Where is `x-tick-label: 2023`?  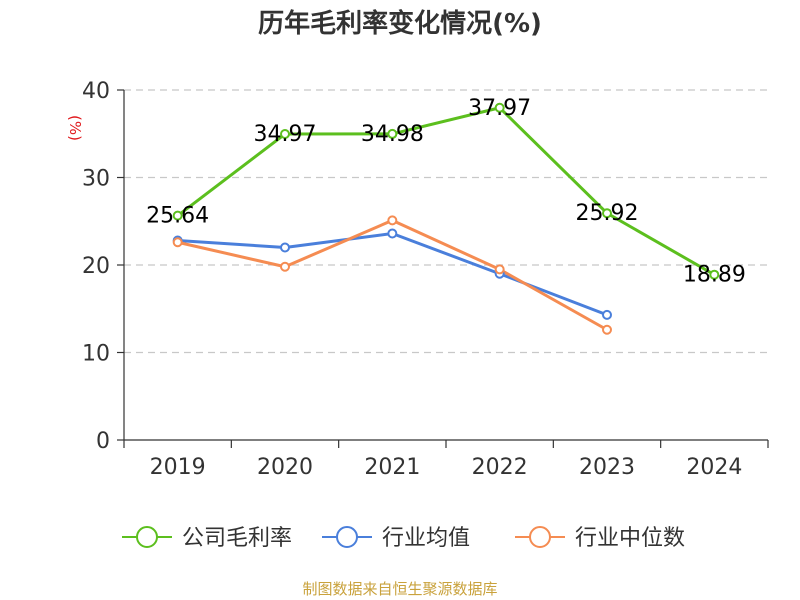 x-tick-label: 2023 is located at coordinates (607, 467).